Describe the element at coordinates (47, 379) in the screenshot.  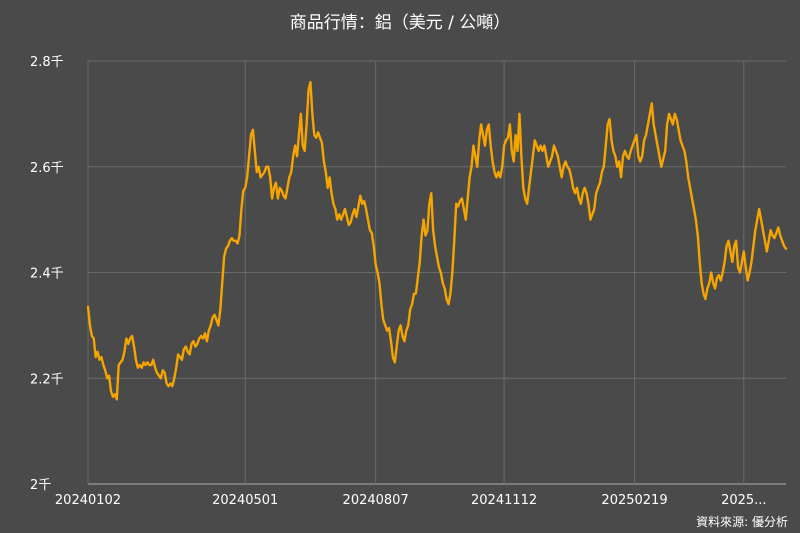
I see `y-tick-label: 2.2千` at that location.